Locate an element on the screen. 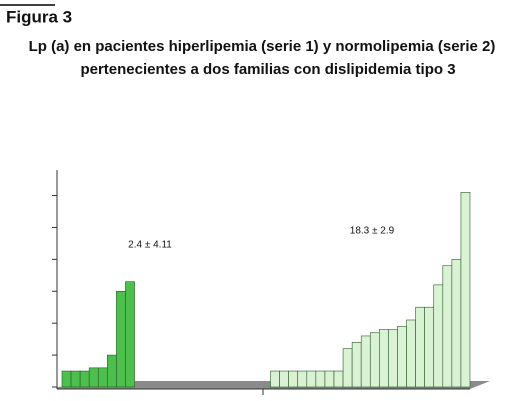 The width and height of the screenshot is (523, 401). annotation: 2.4 ± 4.11 is located at coordinates (150, 245).